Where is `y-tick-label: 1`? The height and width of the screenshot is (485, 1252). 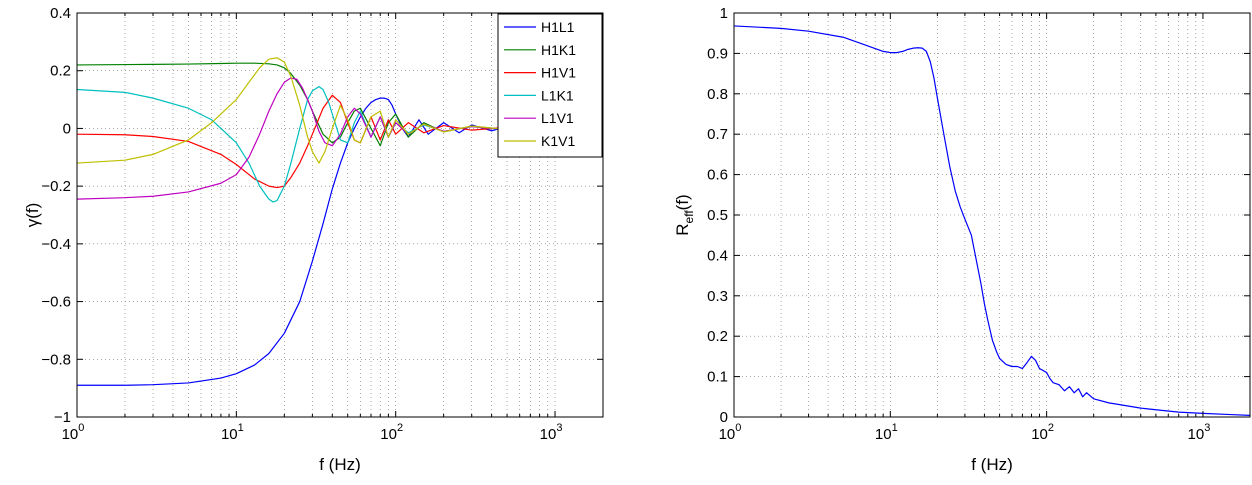 y-tick-label: 1 is located at coordinates (724, 13).